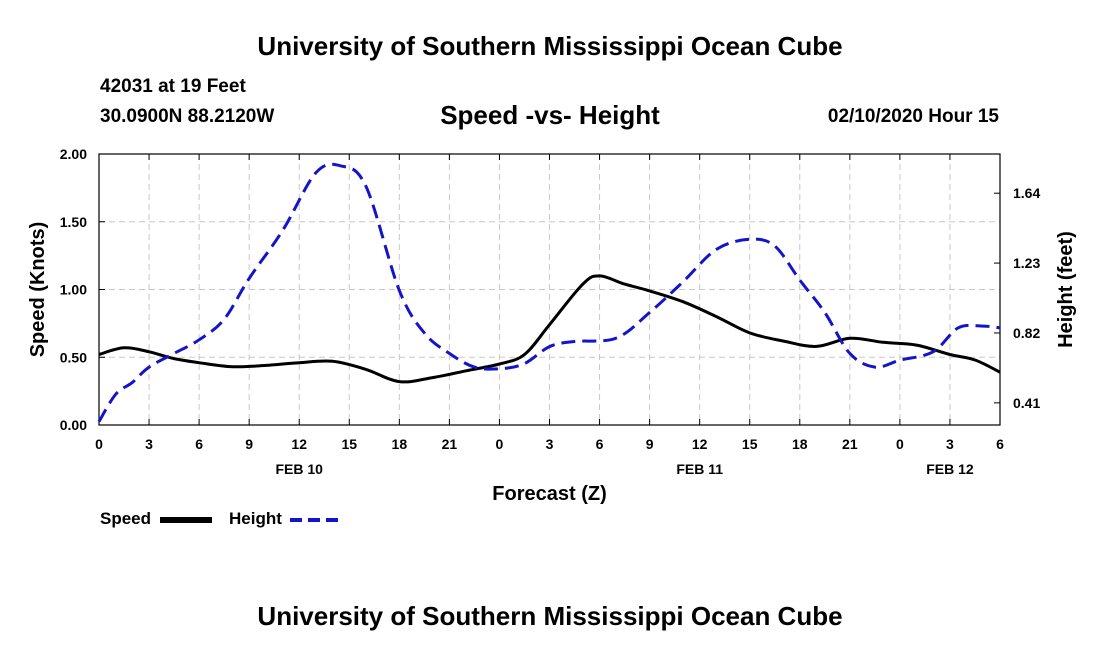  What do you see at coordinates (73, 154) in the screenshot?
I see `y-left-tick-label: 2.00` at bounding box center [73, 154].